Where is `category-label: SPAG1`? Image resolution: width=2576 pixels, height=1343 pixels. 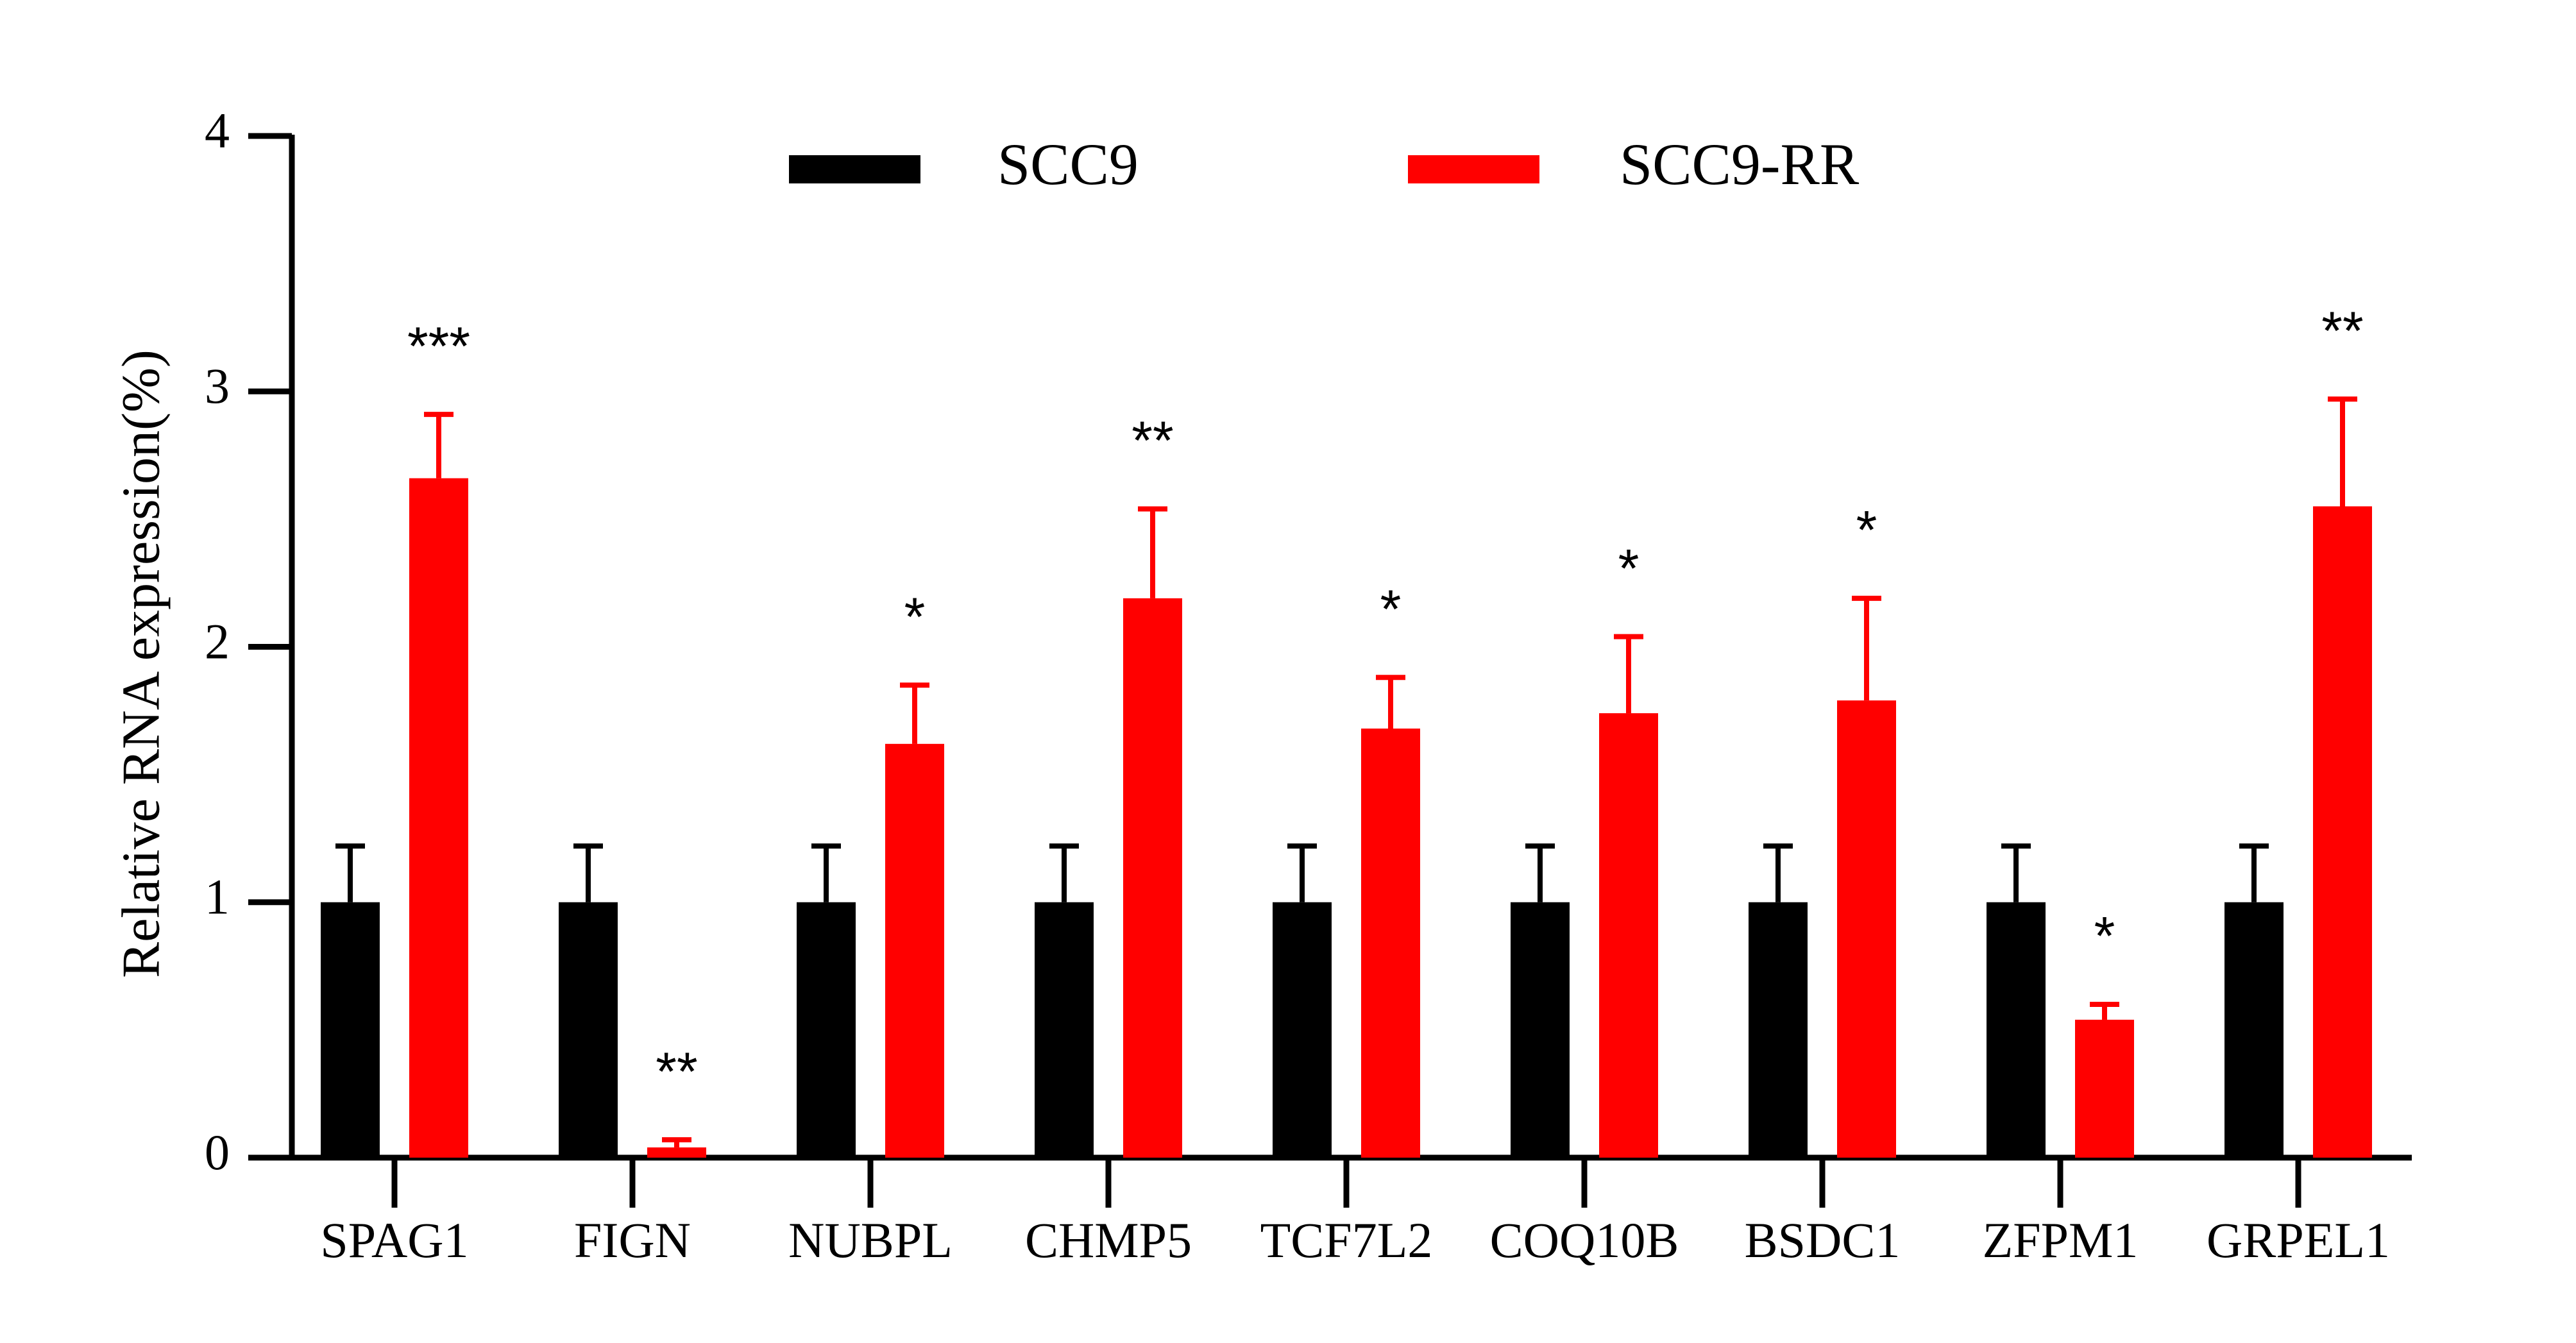
category-label: SPAG1 is located at coordinates (394, 1240).